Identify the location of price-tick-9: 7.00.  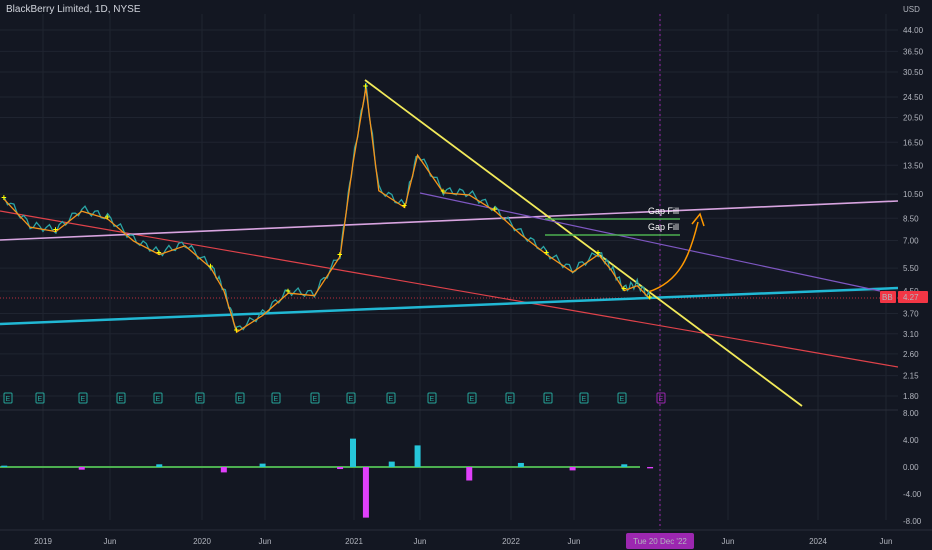
(911, 240).